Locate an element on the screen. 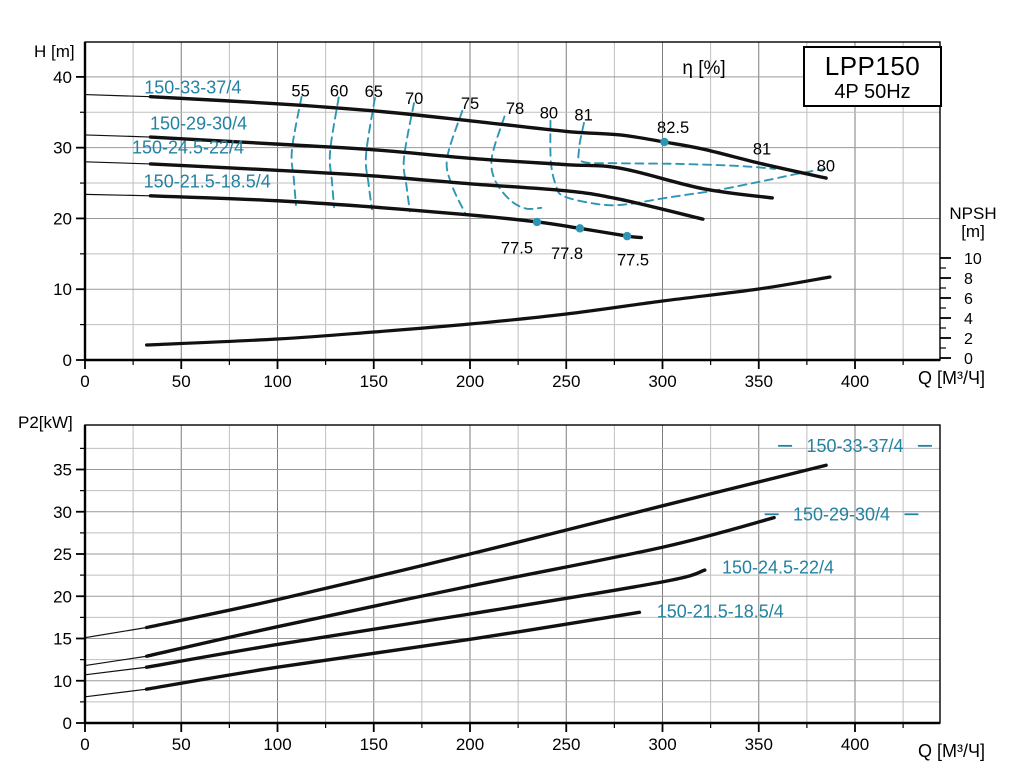 The image size is (1024, 784). svg-text: 75 is located at coordinates (470, 104).